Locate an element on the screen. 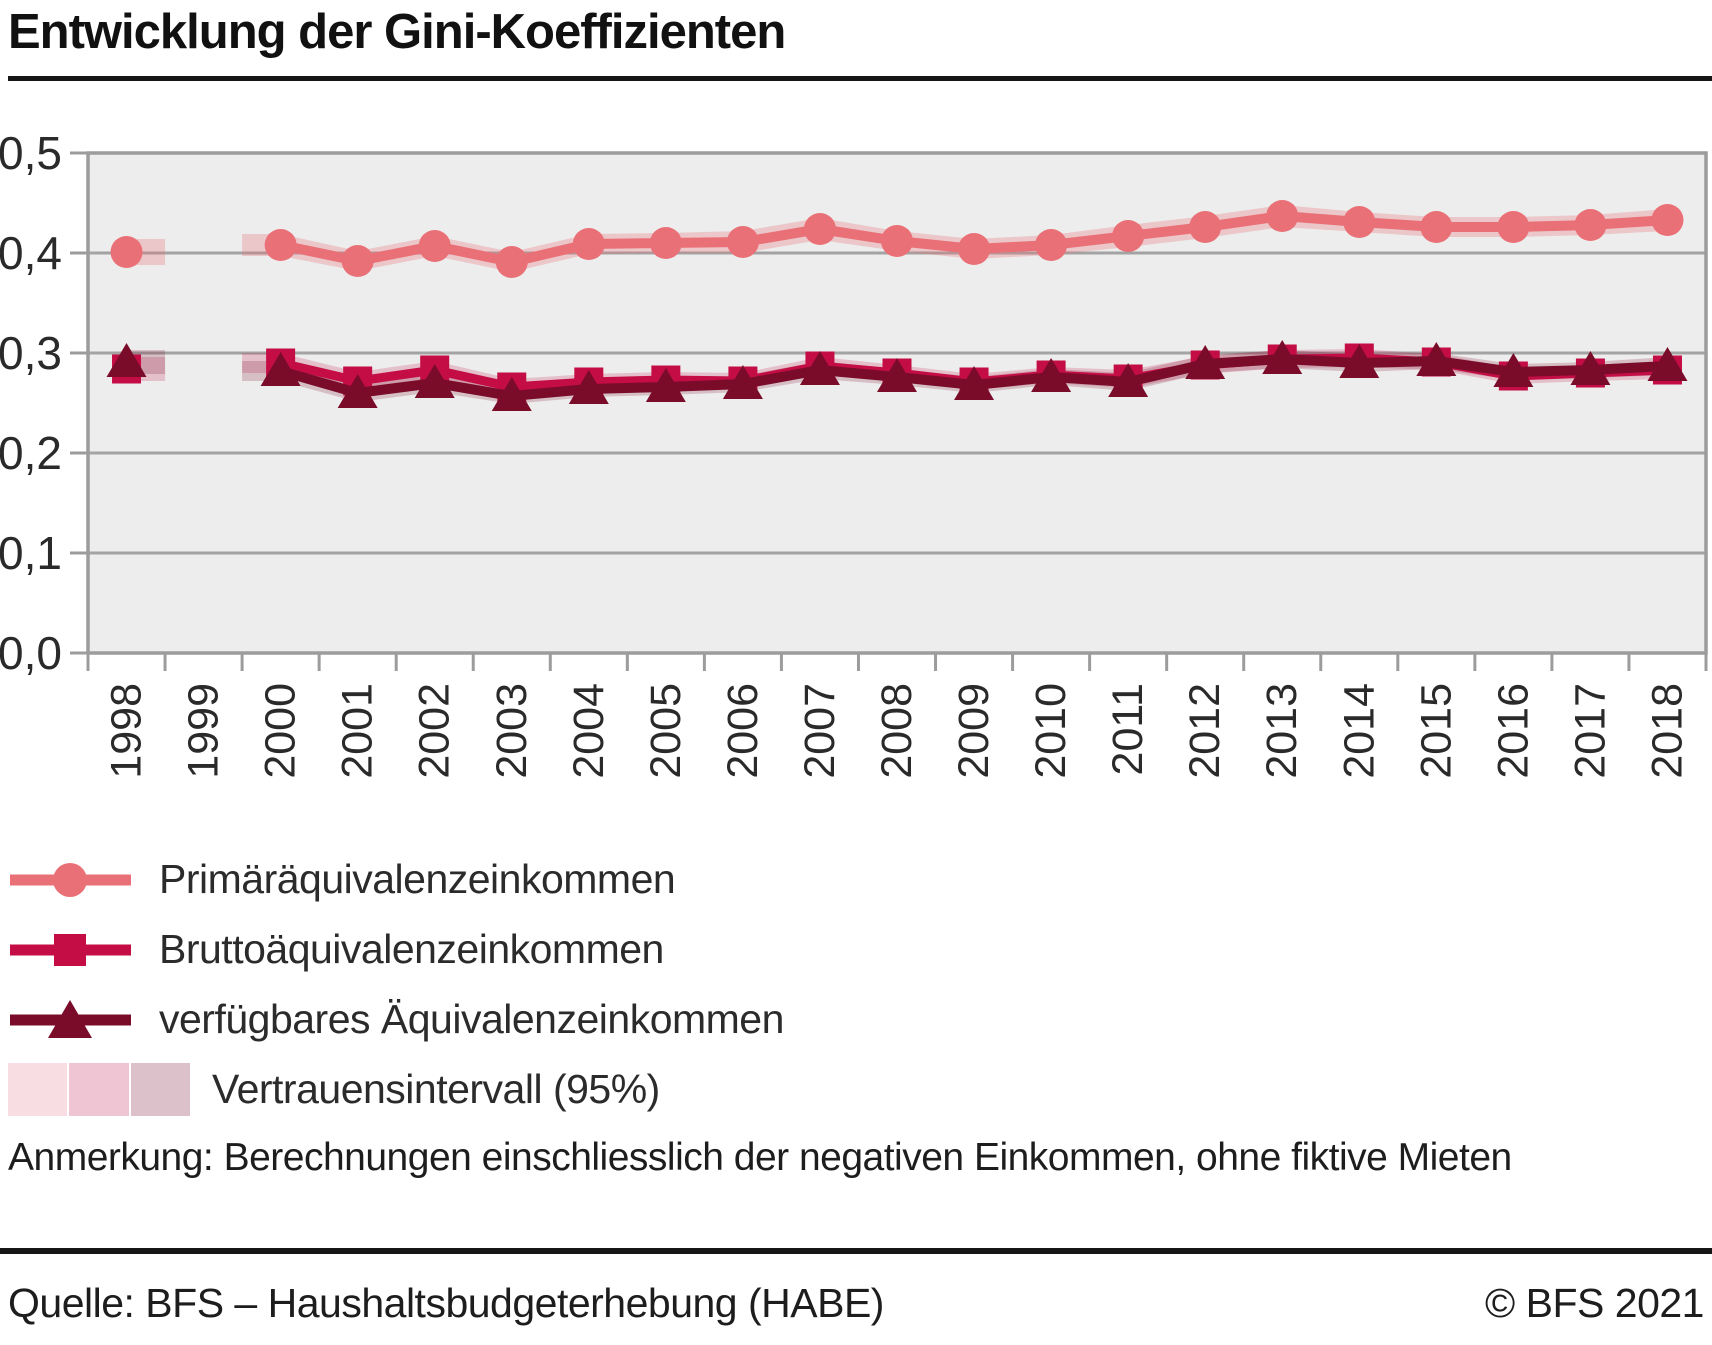  triangle-marker-2013 is located at coordinates (1282, 356).